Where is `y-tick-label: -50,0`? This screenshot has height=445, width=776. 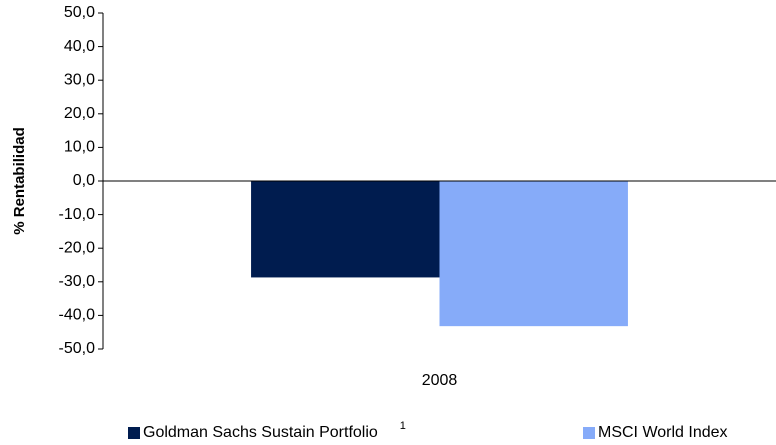
y-tick-label: -50,0 is located at coordinates (77, 348).